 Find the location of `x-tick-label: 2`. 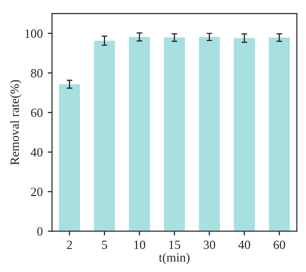

x-tick-label: 2 is located at coordinates (69, 244).